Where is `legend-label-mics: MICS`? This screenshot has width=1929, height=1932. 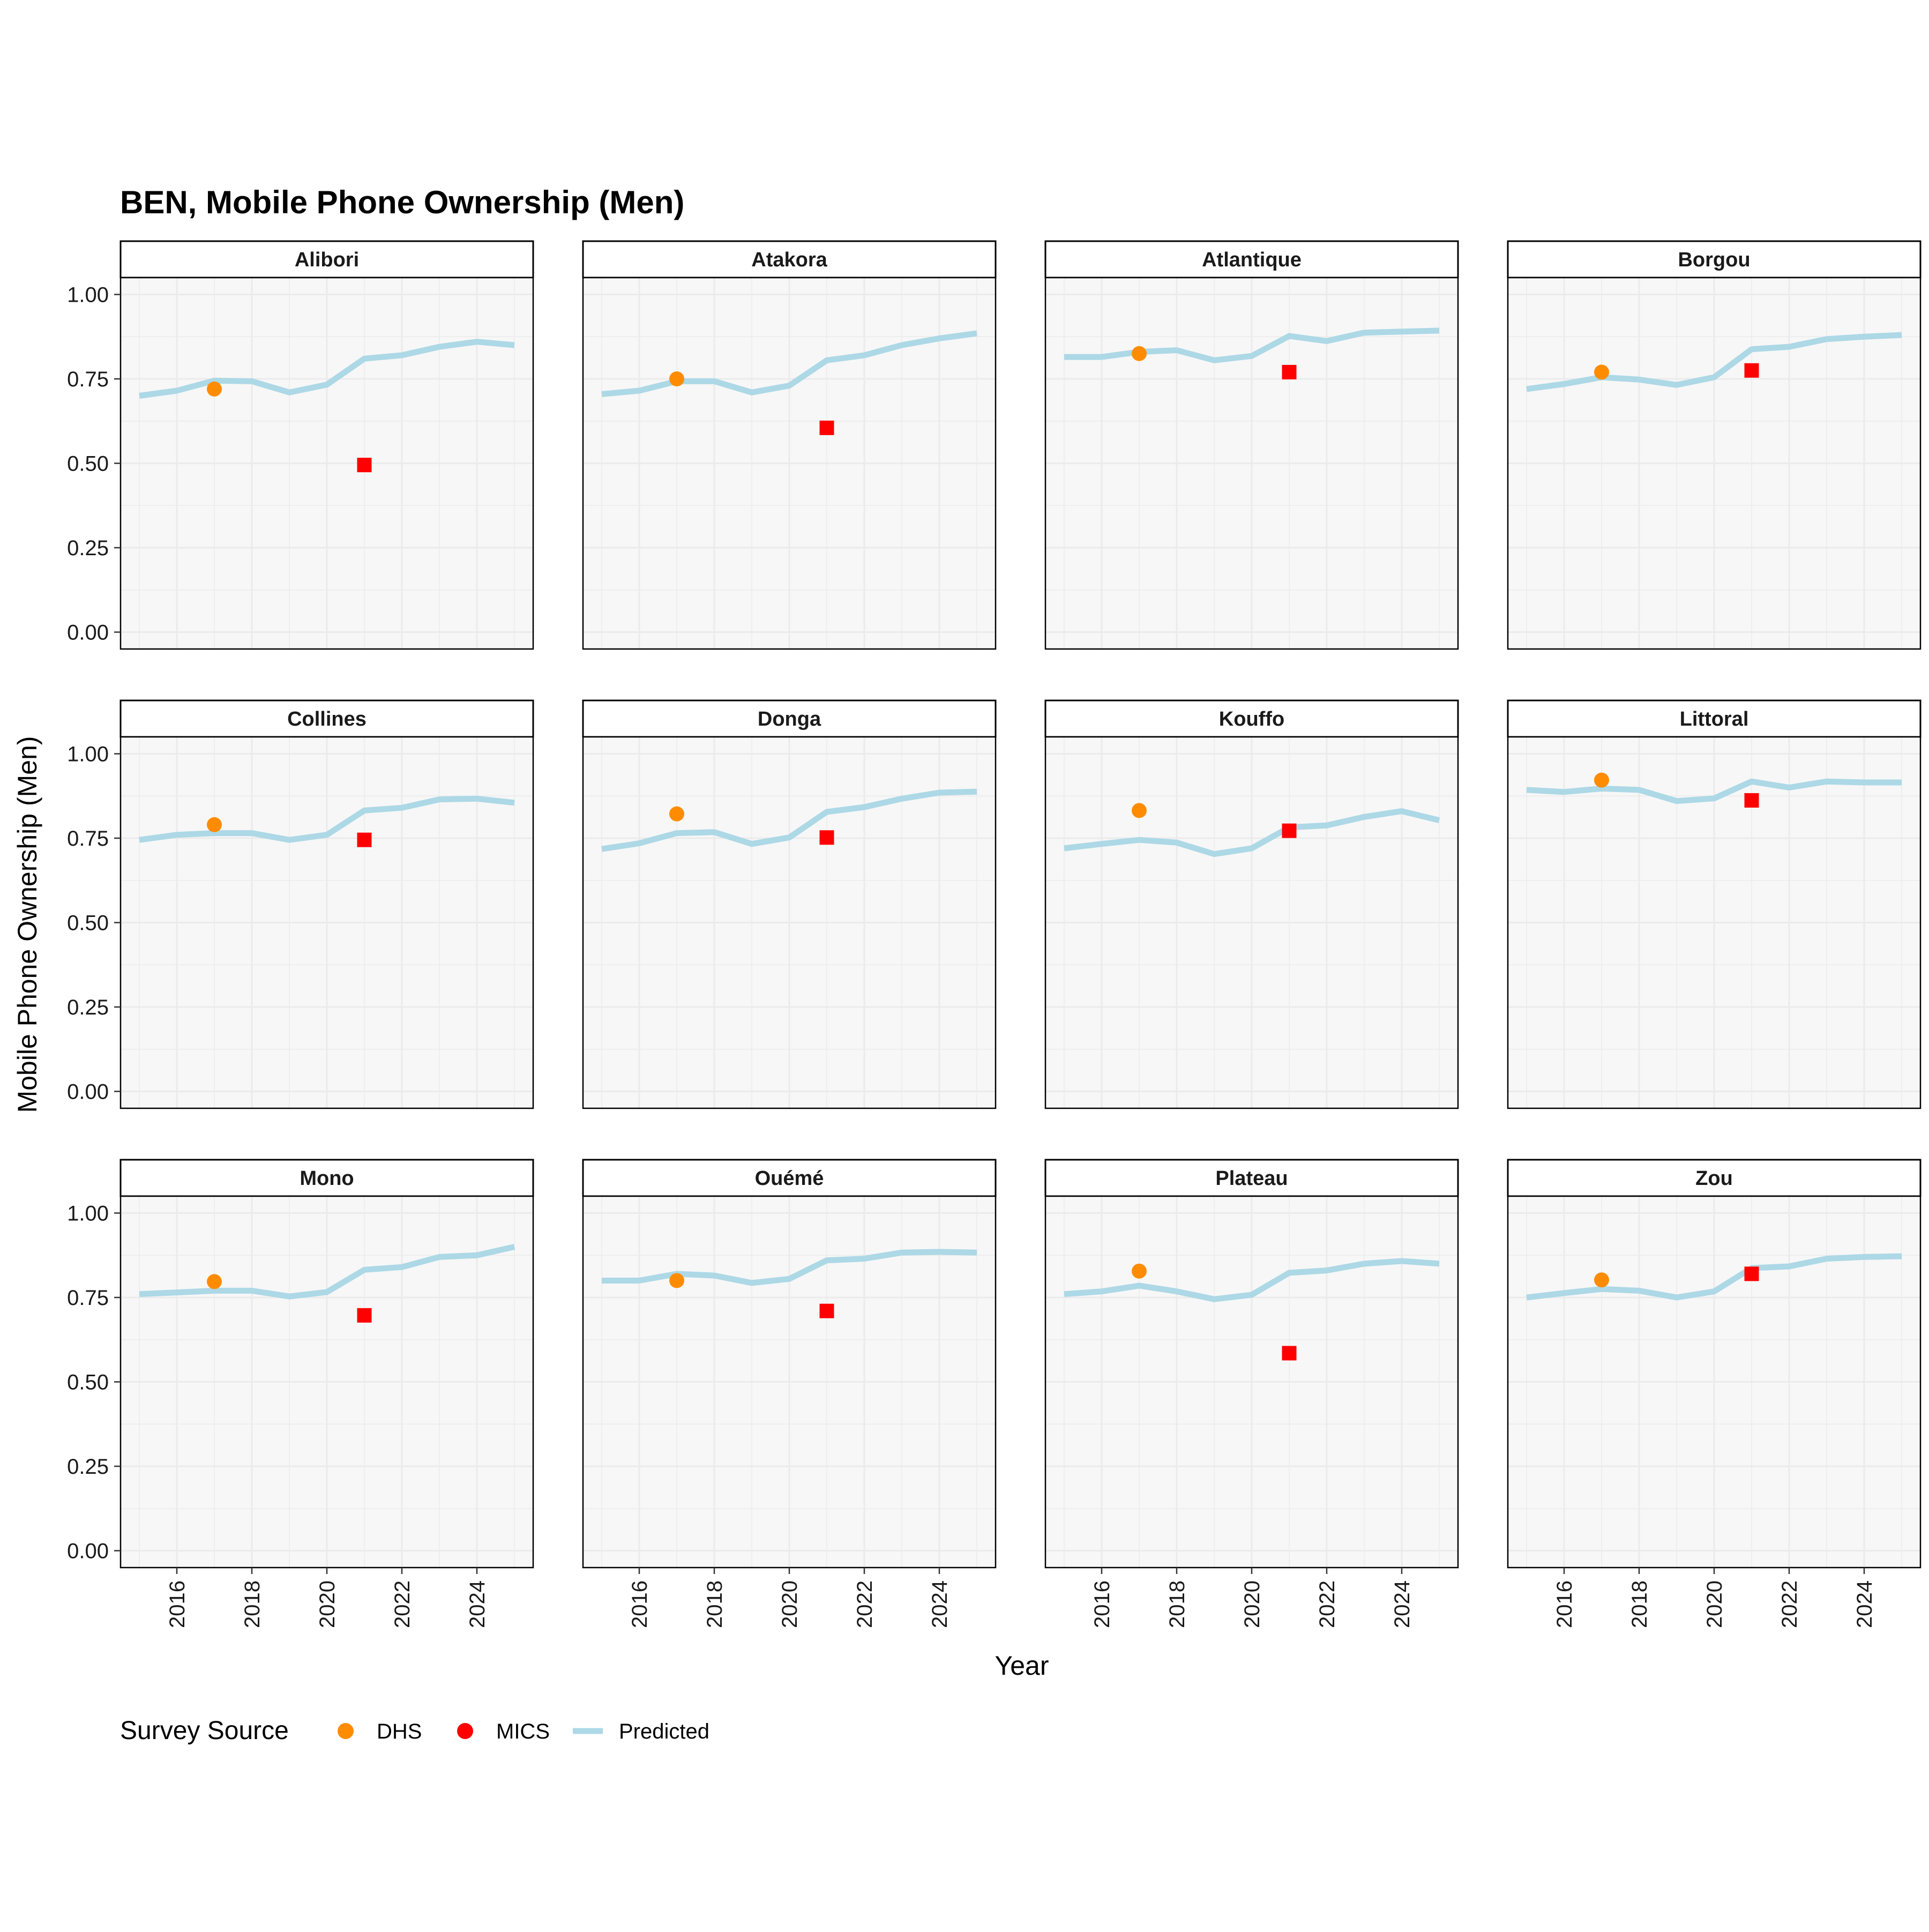 legend-label-mics: MICS is located at coordinates (523, 1731).